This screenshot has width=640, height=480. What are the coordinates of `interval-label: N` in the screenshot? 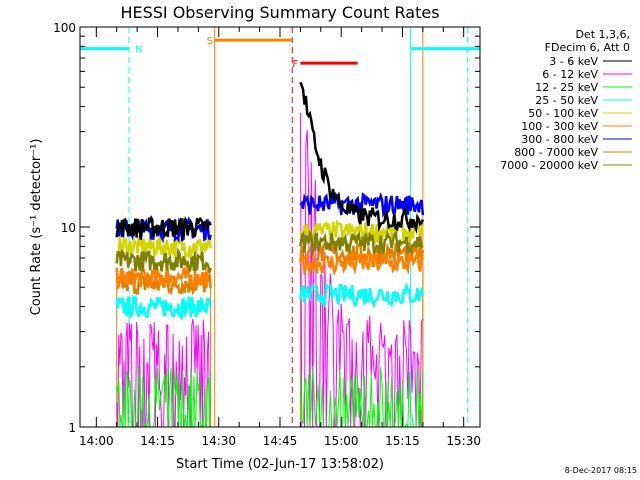 It's located at (138, 50).